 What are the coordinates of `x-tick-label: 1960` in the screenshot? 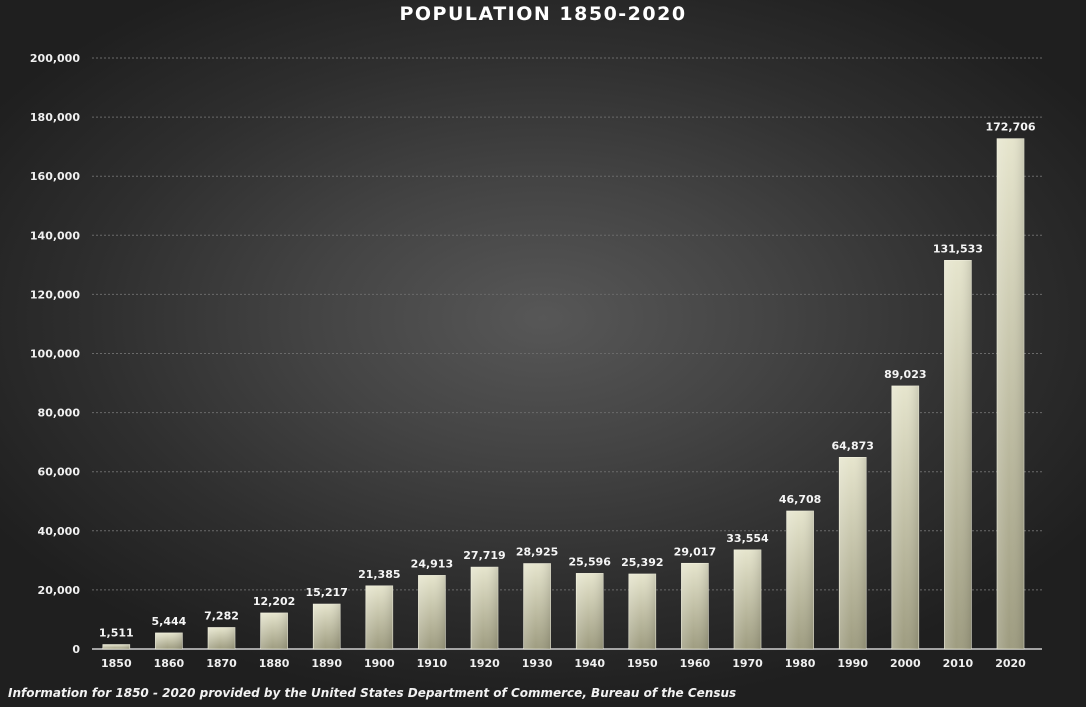 It's located at (695, 663).